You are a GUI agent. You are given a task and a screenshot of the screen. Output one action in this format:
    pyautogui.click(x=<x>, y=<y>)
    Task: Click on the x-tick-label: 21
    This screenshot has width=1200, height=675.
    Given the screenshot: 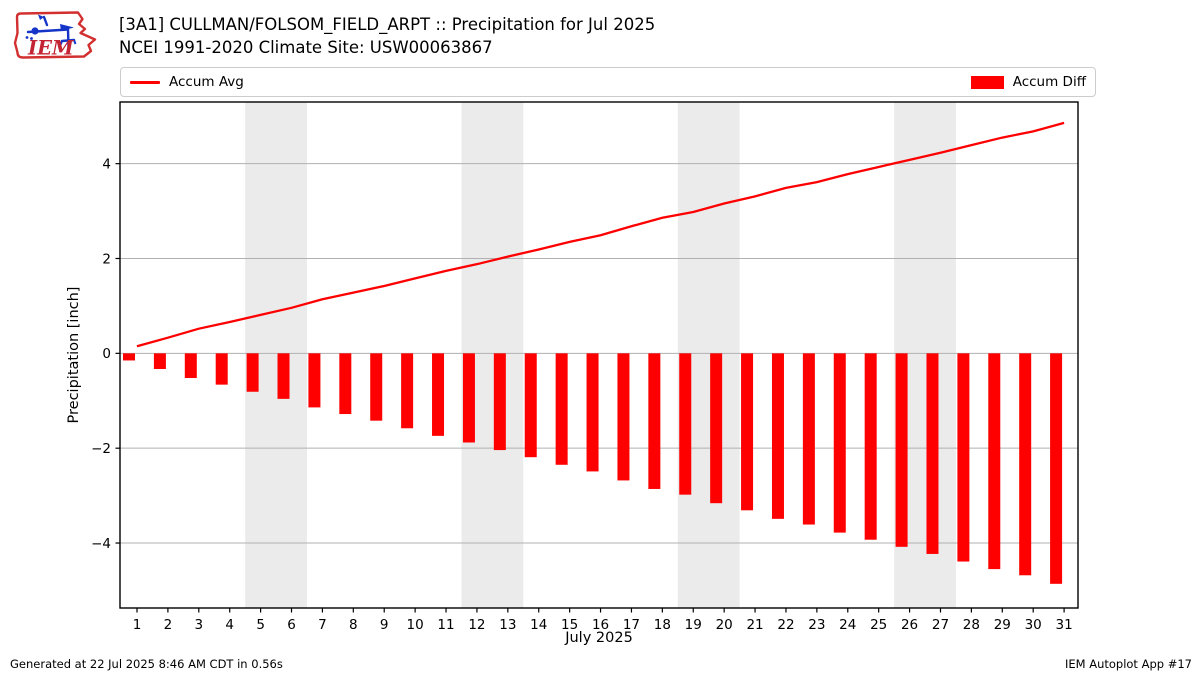 What is the action you would take?
    pyautogui.click(x=754, y=625)
    